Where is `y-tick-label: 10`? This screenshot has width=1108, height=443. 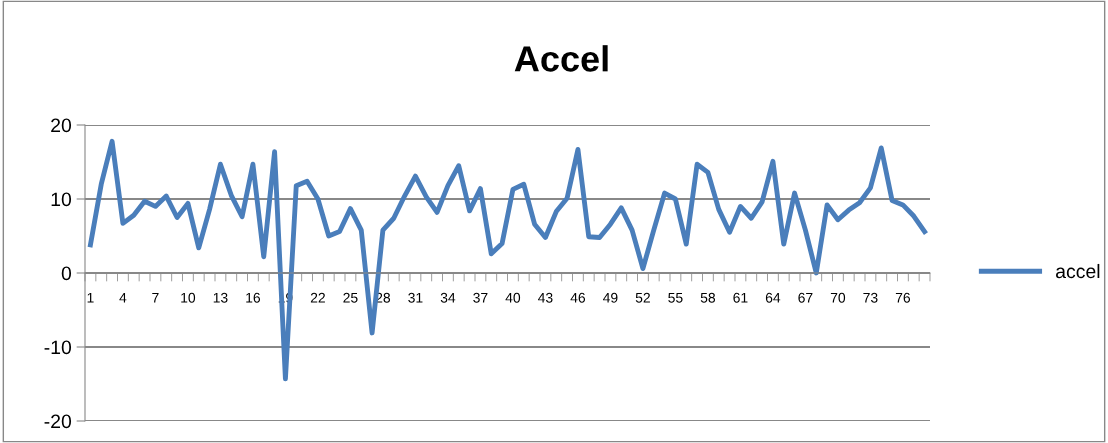 y-tick-label: 10 is located at coordinates (61, 199).